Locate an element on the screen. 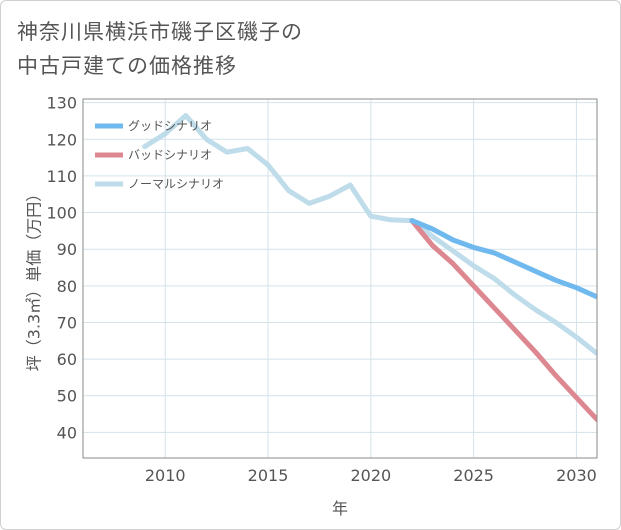  series-line-bad is located at coordinates (503, 320).